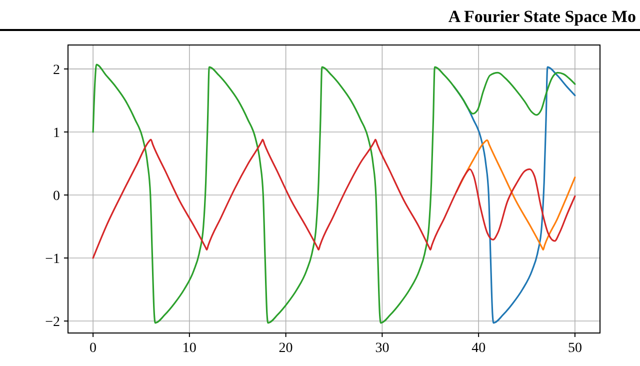  Describe the element at coordinates (52, 322) in the screenshot. I see `y-tick-label: −2` at that location.